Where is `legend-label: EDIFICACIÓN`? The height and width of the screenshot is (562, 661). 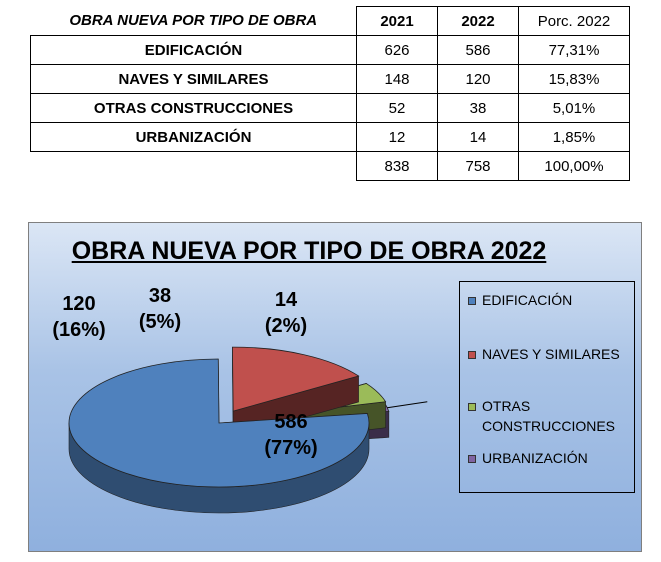
legend-label: EDIFICACIÓN is located at coordinates (527, 300).